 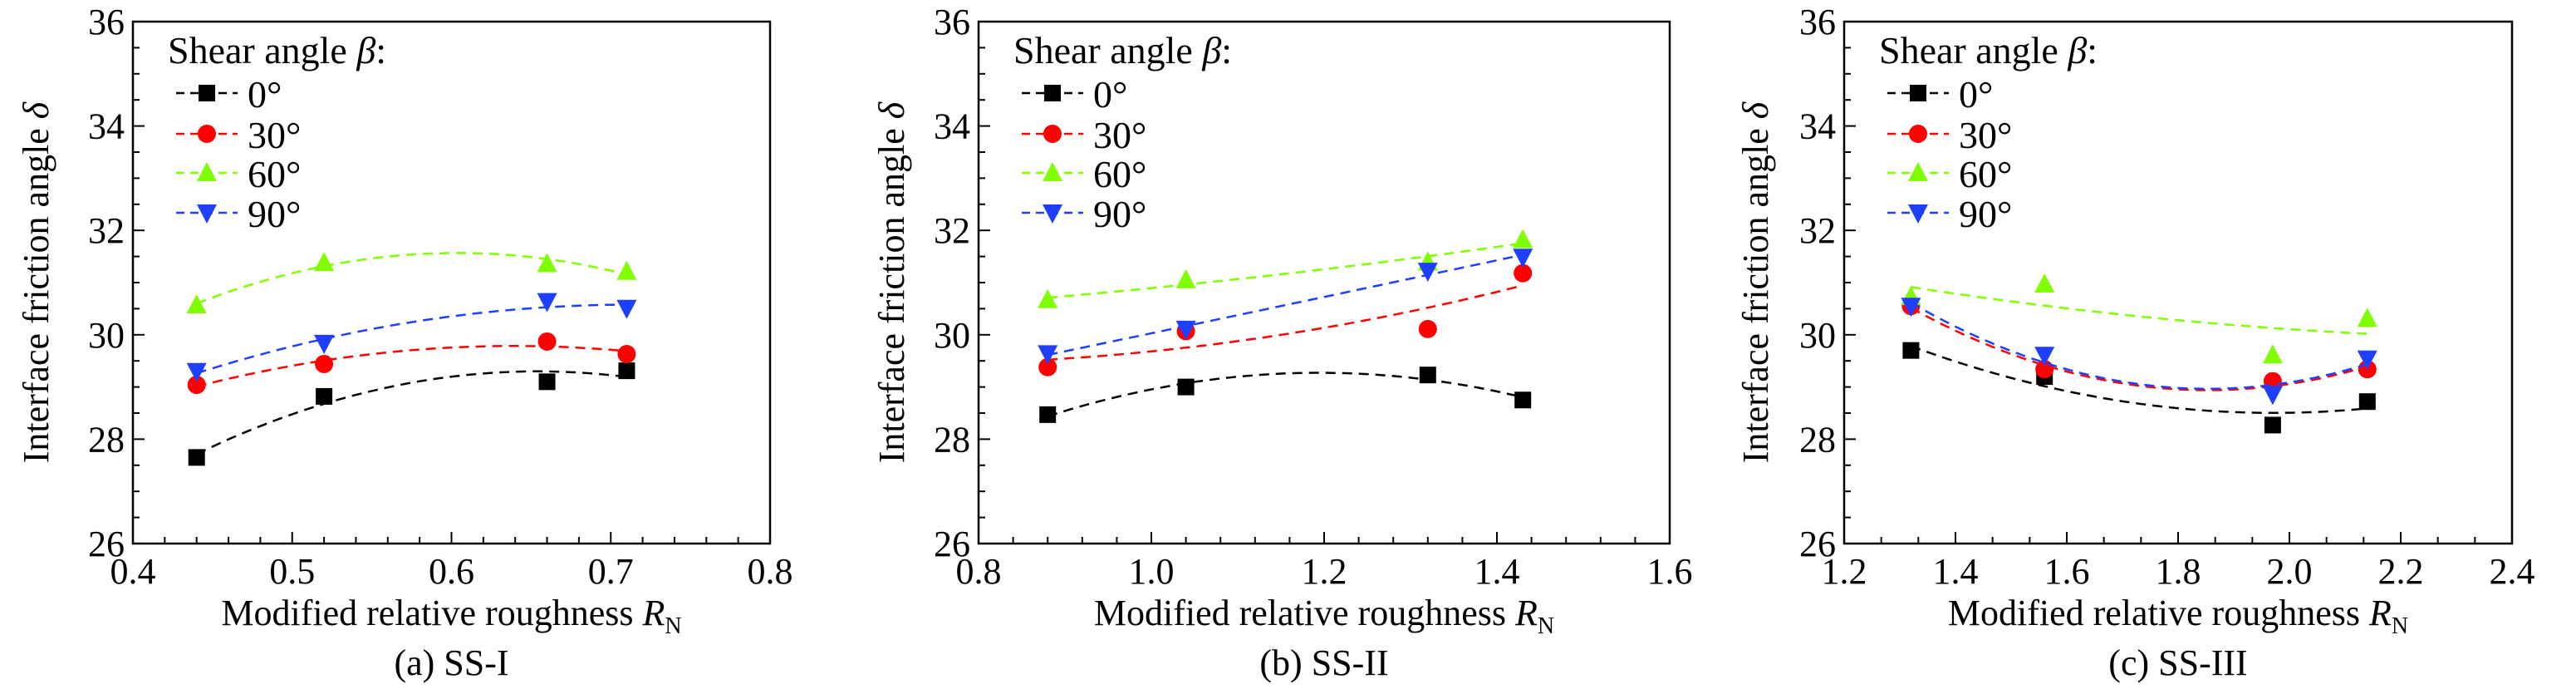 I want to click on series-60°, so click(x=2139, y=318).